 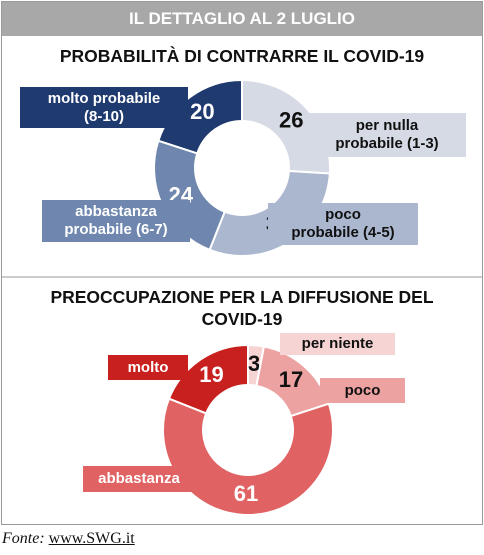 I want to click on category-label: molto, so click(x=148, y=367).